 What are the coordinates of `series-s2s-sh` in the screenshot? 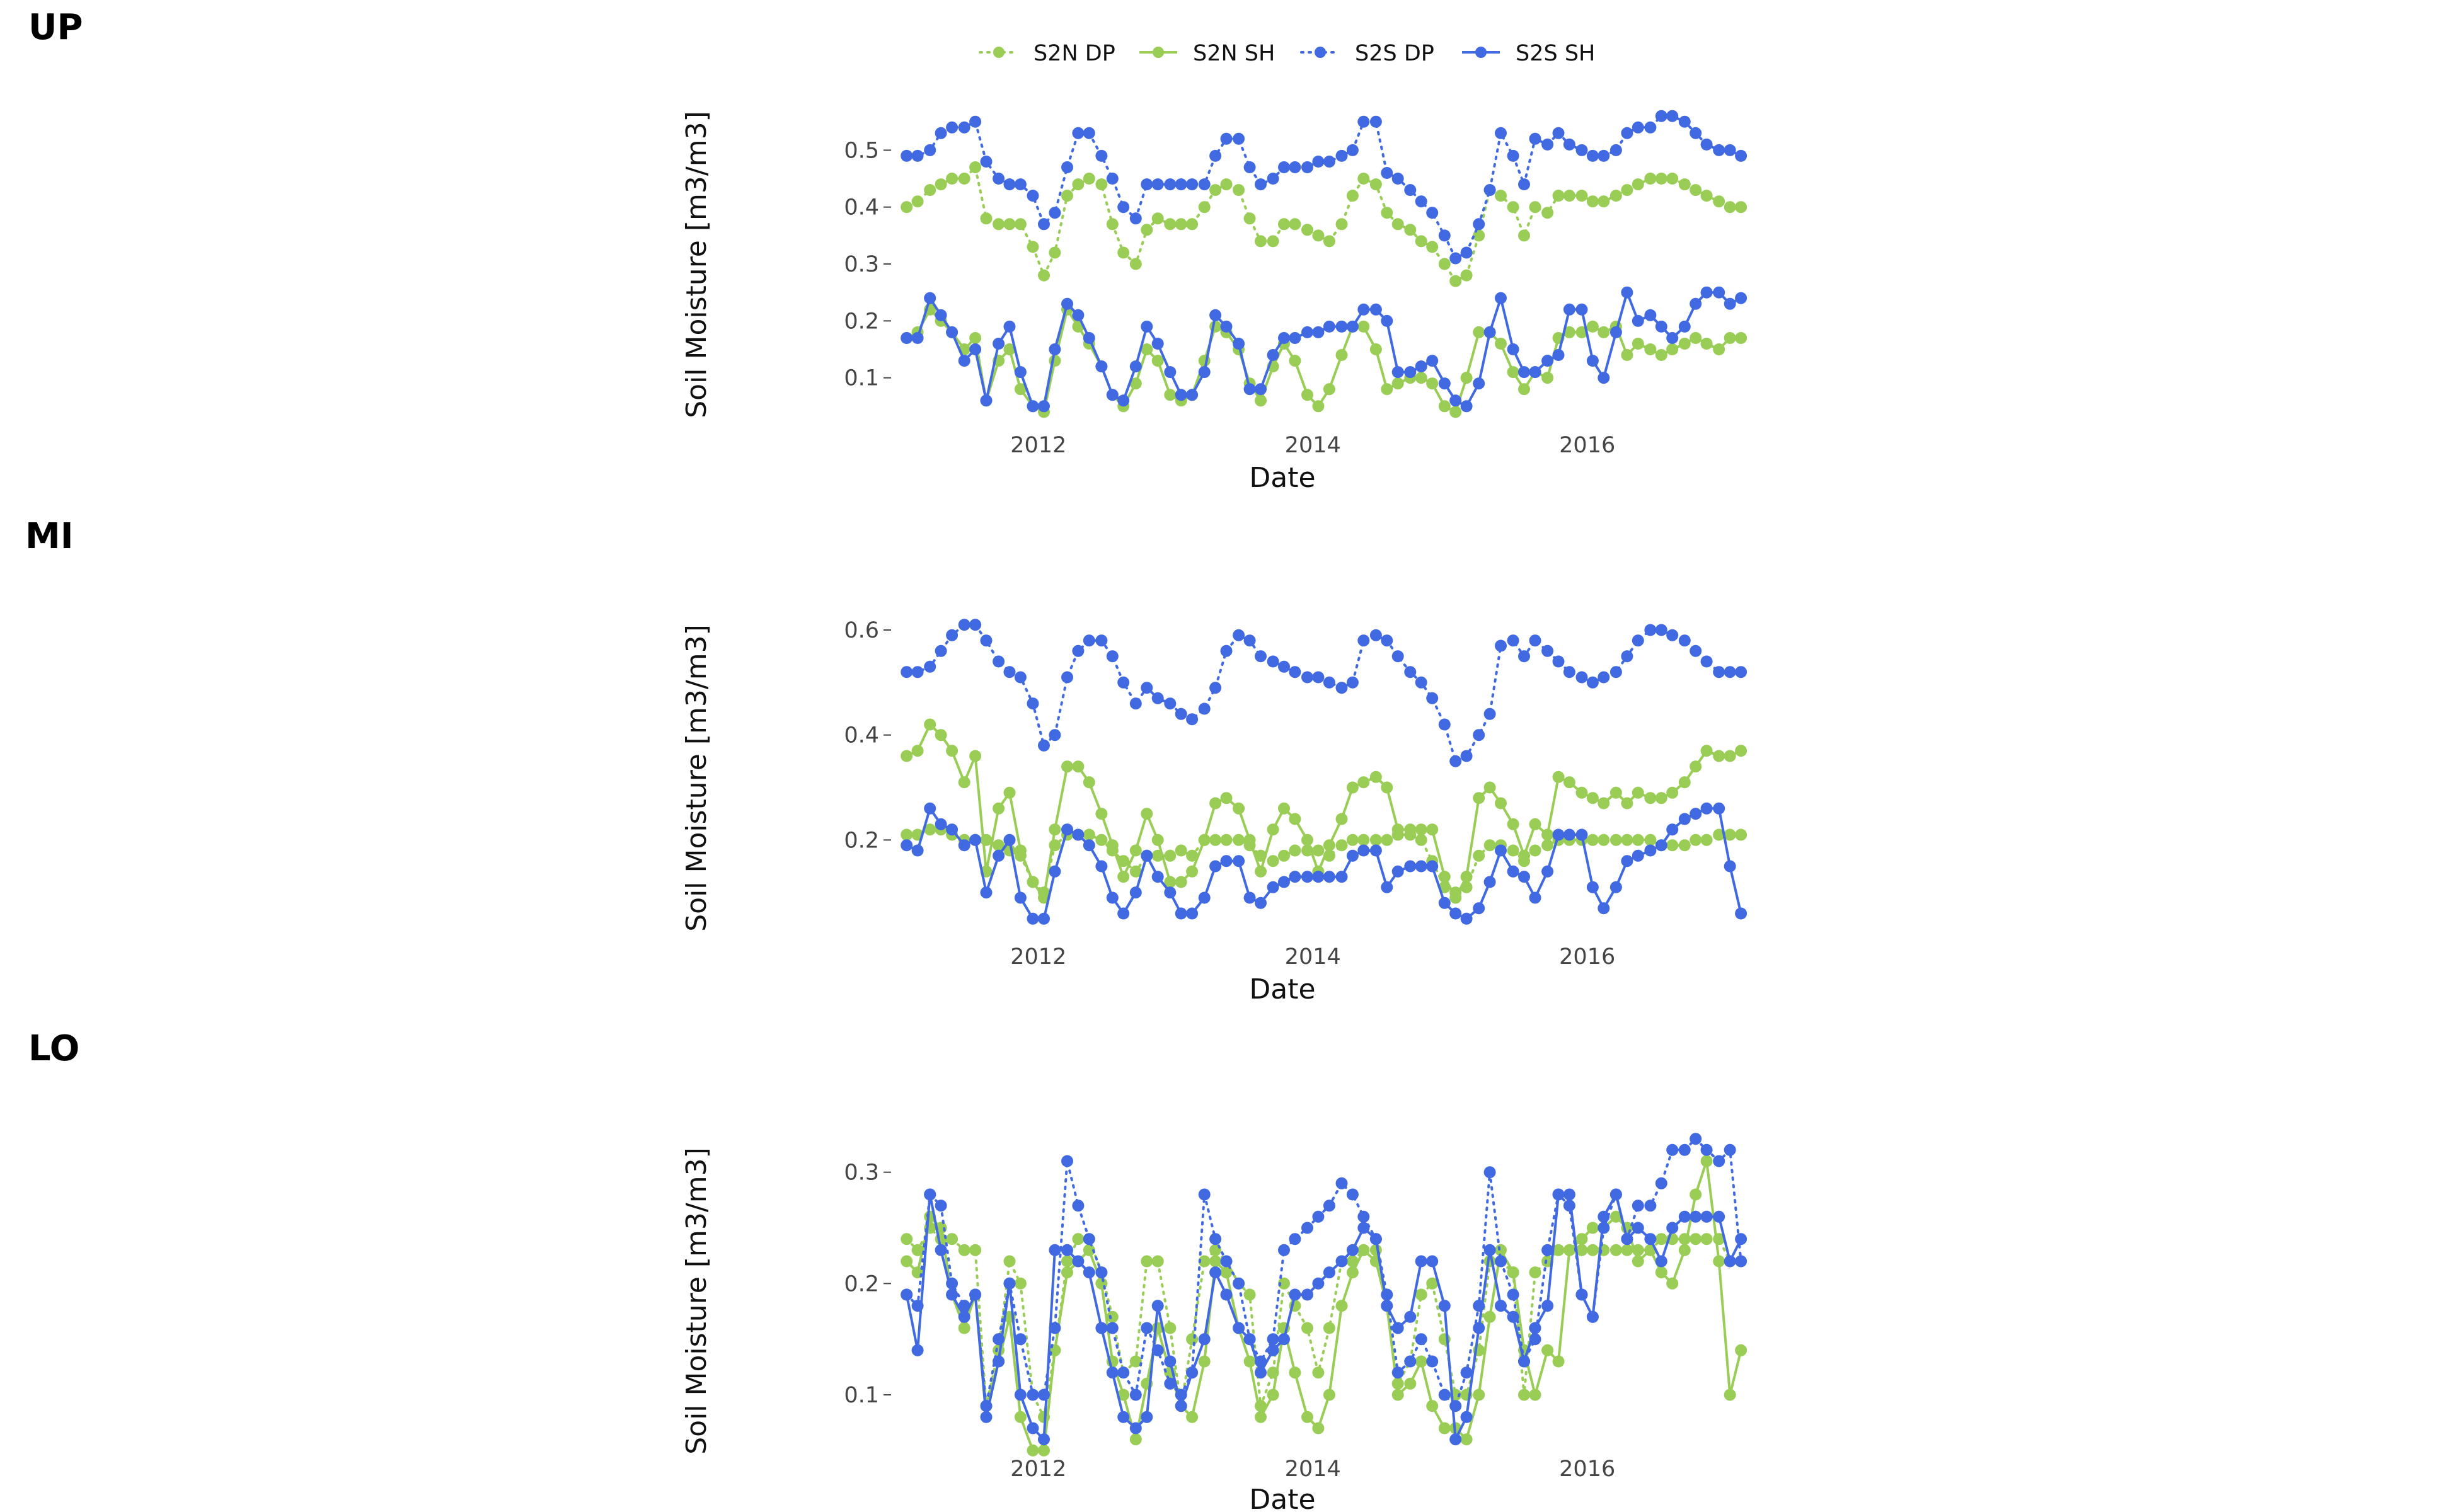 It's located at (1324, 349).